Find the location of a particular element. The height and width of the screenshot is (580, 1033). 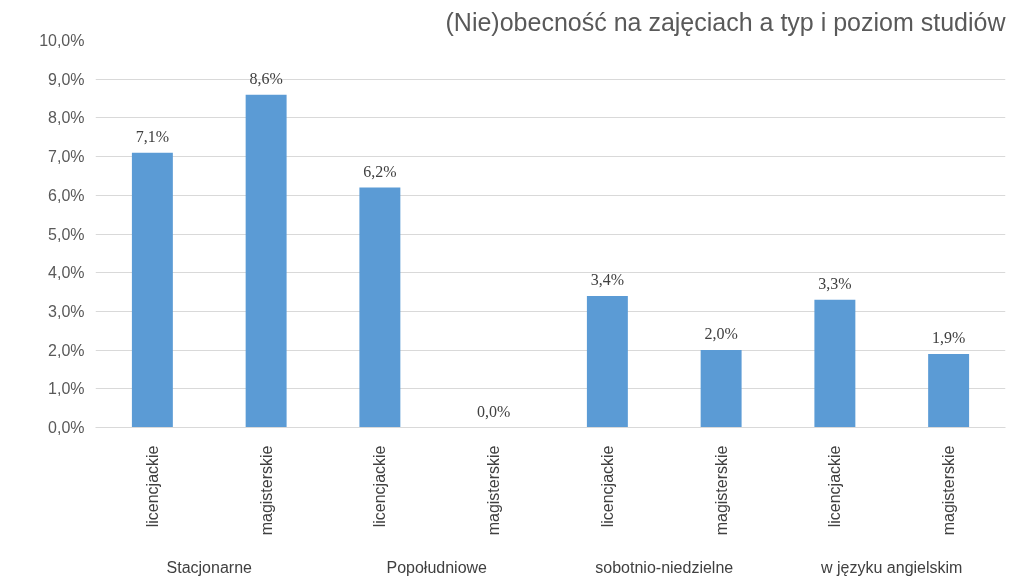

text: Popołudniowe is located at coordinates (437, 567).